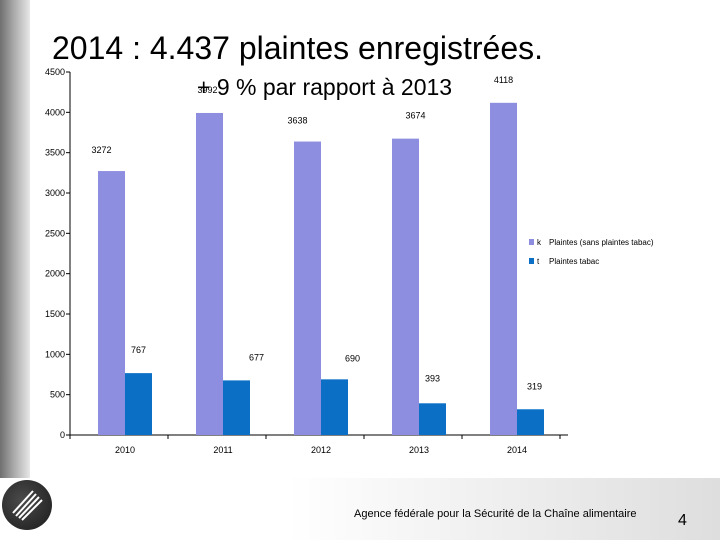 This screenshot has width=720, height=540. I want to click on y-tick-label: 2000, so click(55, 274).